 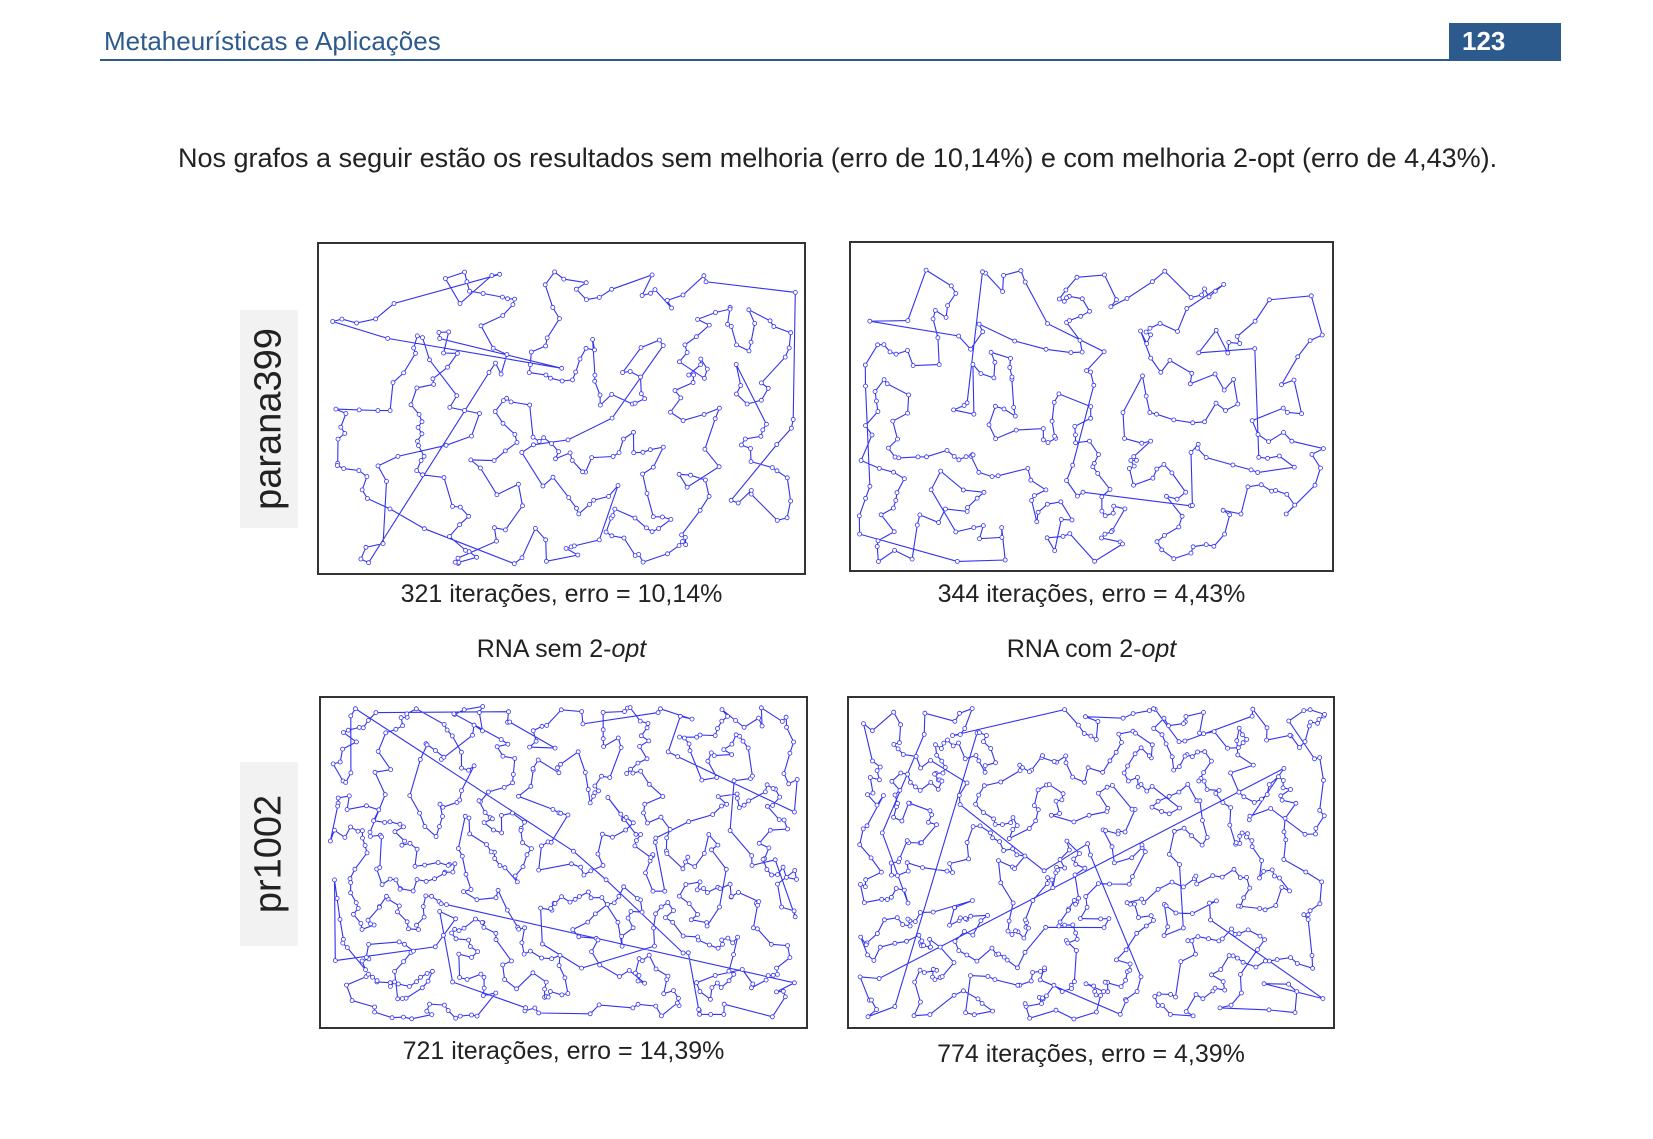 I want to click on row-label-text: pr1002, so click(x=268, y=854).